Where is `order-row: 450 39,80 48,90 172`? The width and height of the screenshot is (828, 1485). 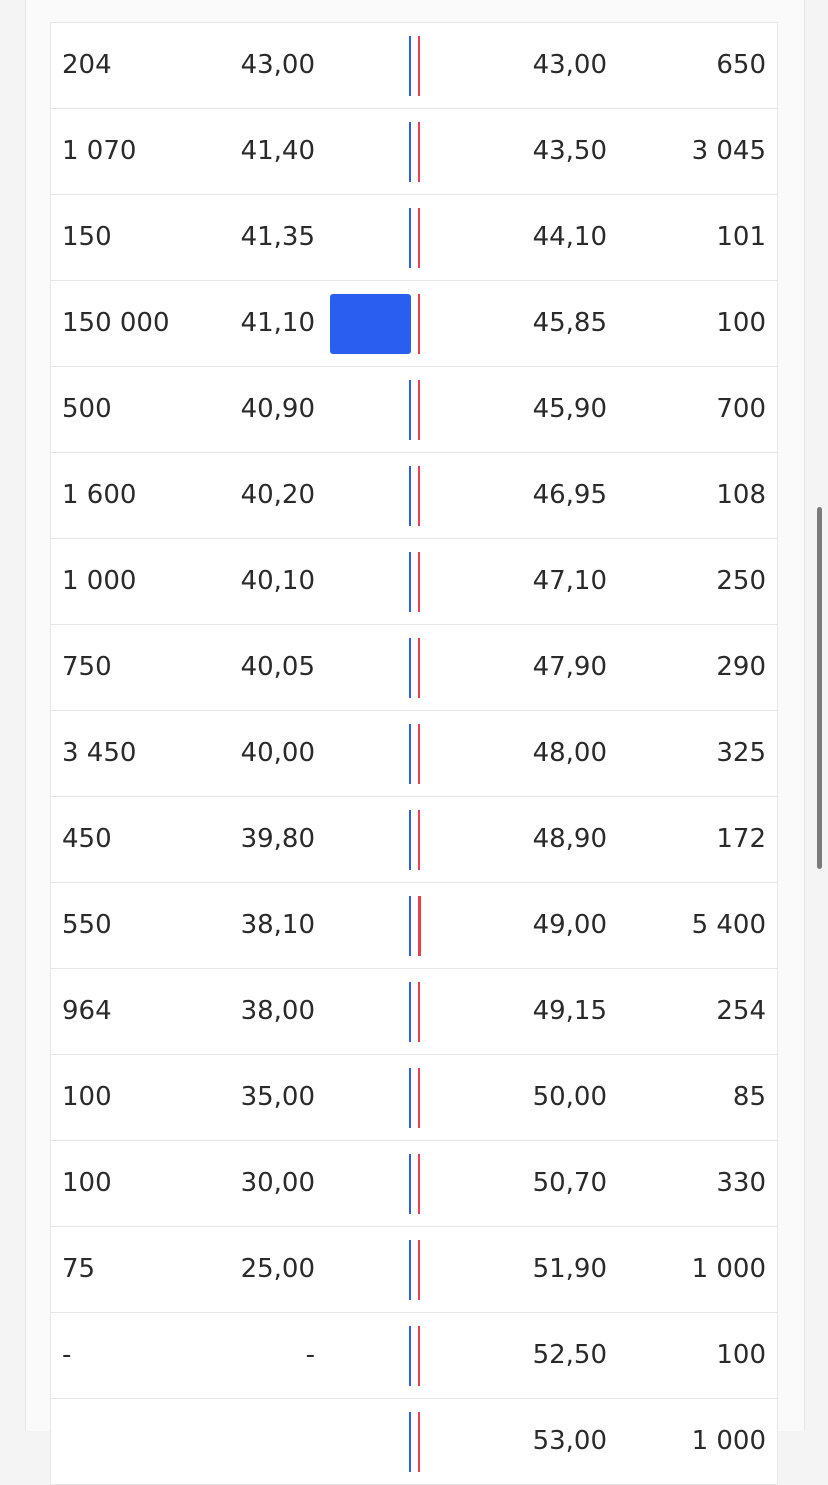 order-row: 450 39,80 48,90 172 is located at coordinates (414, 840).